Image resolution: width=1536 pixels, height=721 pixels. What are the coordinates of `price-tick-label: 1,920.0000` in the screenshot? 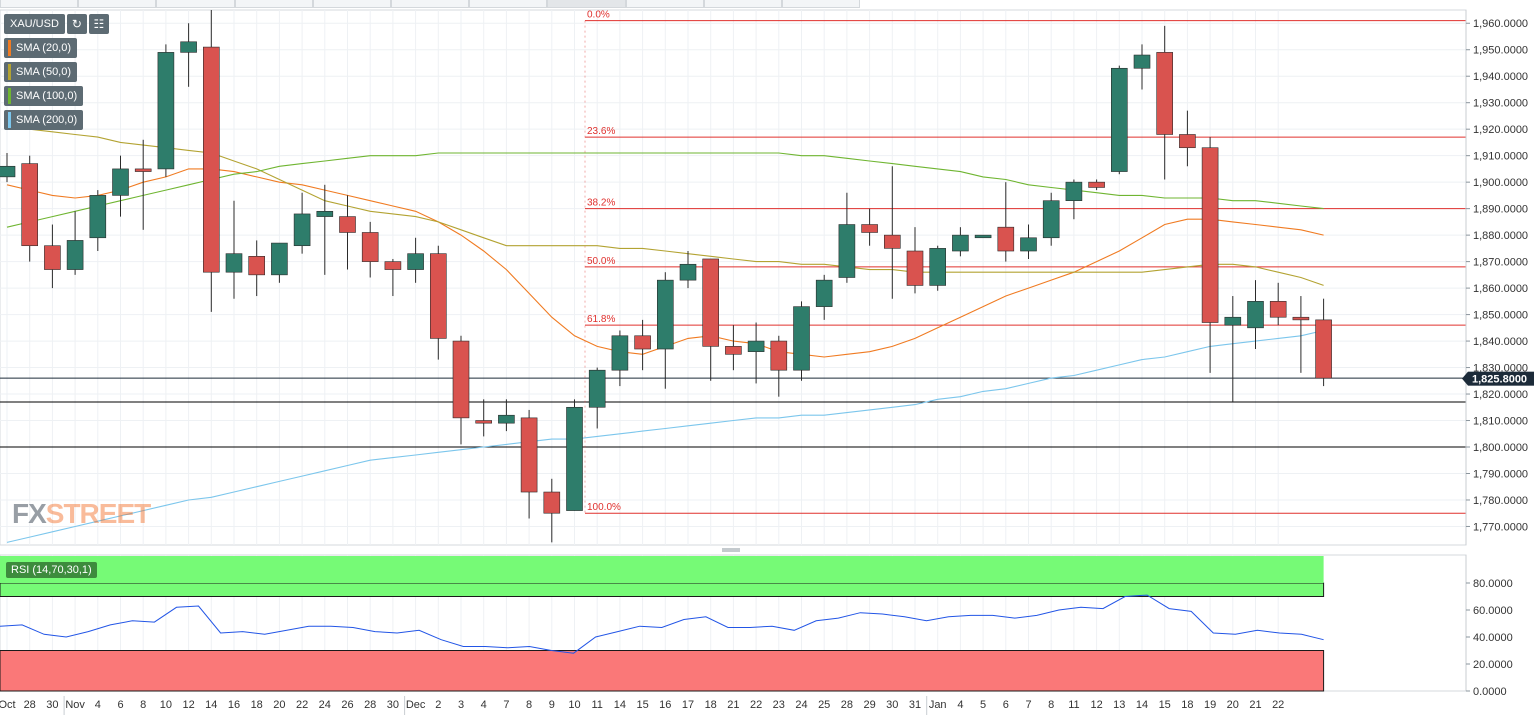 It's located at (1500, 130).